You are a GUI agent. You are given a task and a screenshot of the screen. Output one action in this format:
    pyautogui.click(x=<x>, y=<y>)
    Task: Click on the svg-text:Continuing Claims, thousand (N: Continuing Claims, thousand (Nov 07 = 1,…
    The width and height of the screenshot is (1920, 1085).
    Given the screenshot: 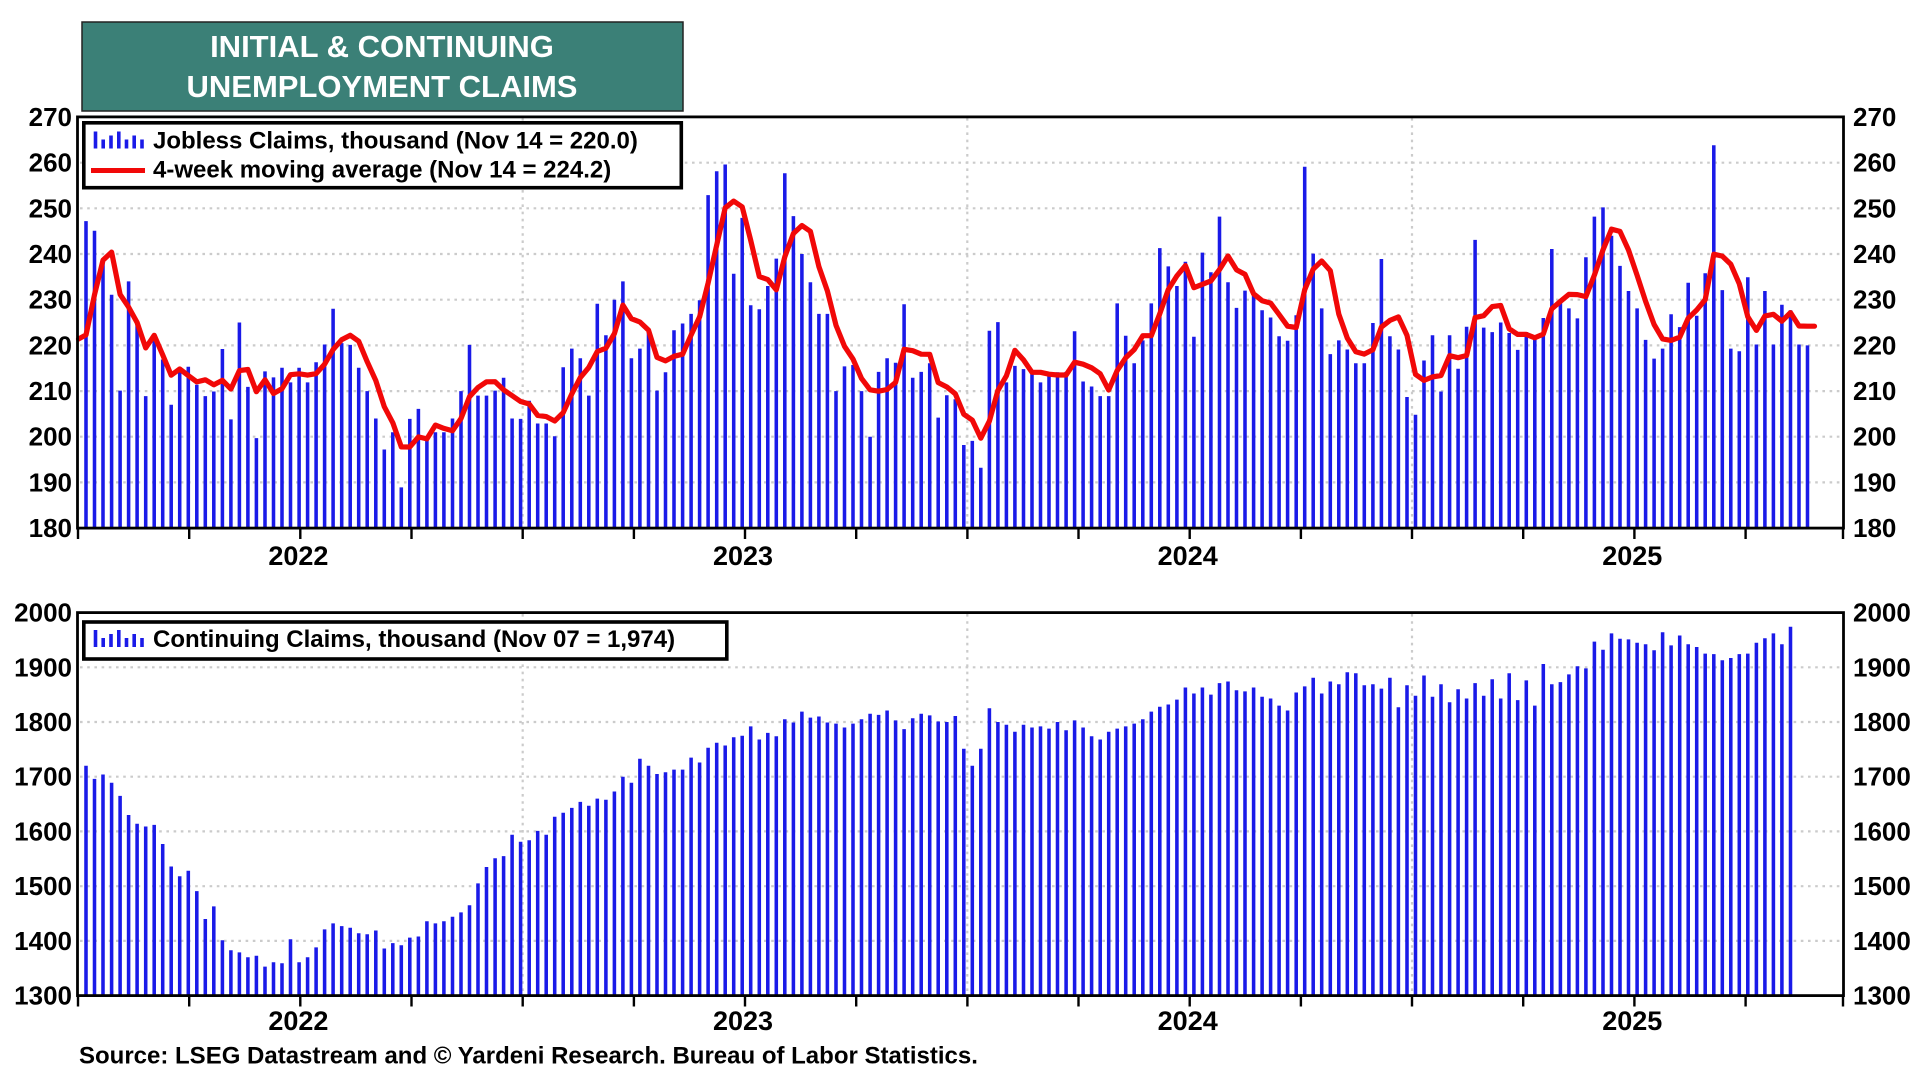 What is the action you would take?
    pyautogui.click(x=414, y=639)
    